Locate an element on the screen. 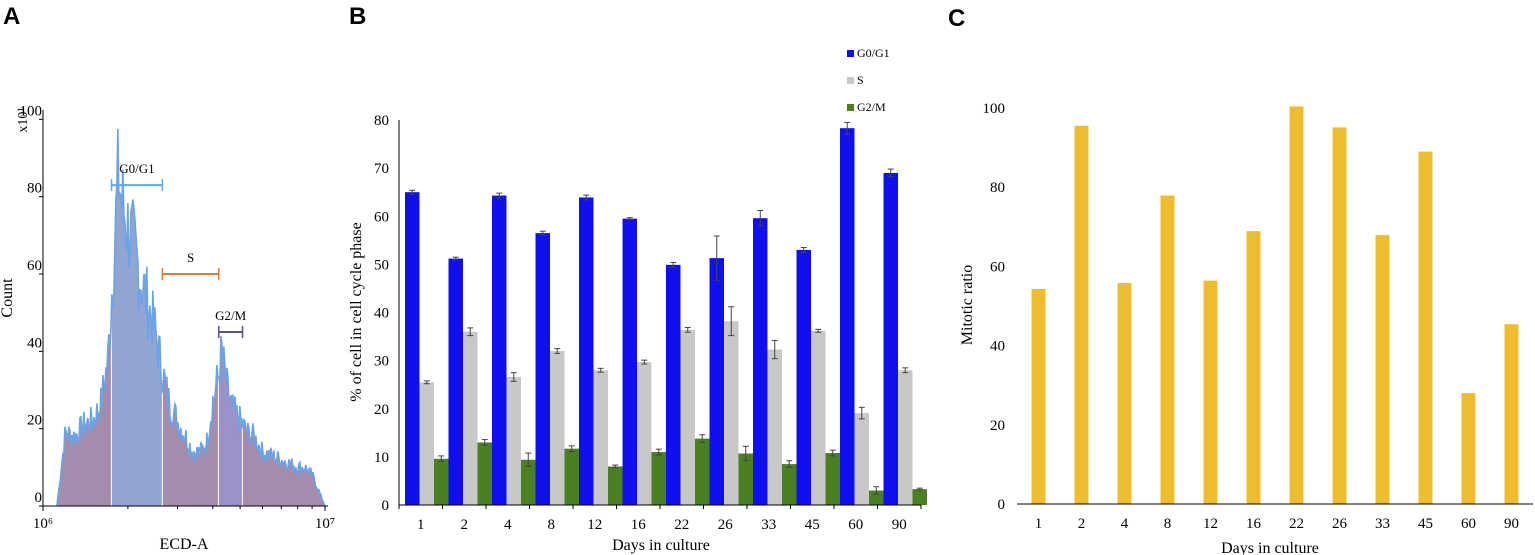 The image size is (1535, 555). legend-label-s: S is located at coordinates (860, 80).